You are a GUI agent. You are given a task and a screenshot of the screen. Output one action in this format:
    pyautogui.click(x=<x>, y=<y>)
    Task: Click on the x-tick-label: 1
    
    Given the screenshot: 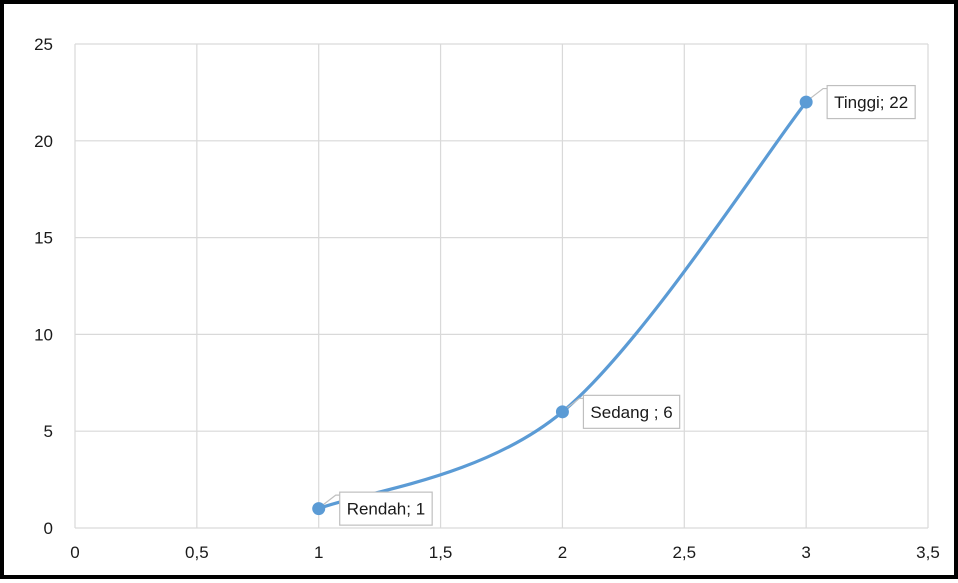 What is the action you would take?
    pyautogui.click(x=318, y=552)
    